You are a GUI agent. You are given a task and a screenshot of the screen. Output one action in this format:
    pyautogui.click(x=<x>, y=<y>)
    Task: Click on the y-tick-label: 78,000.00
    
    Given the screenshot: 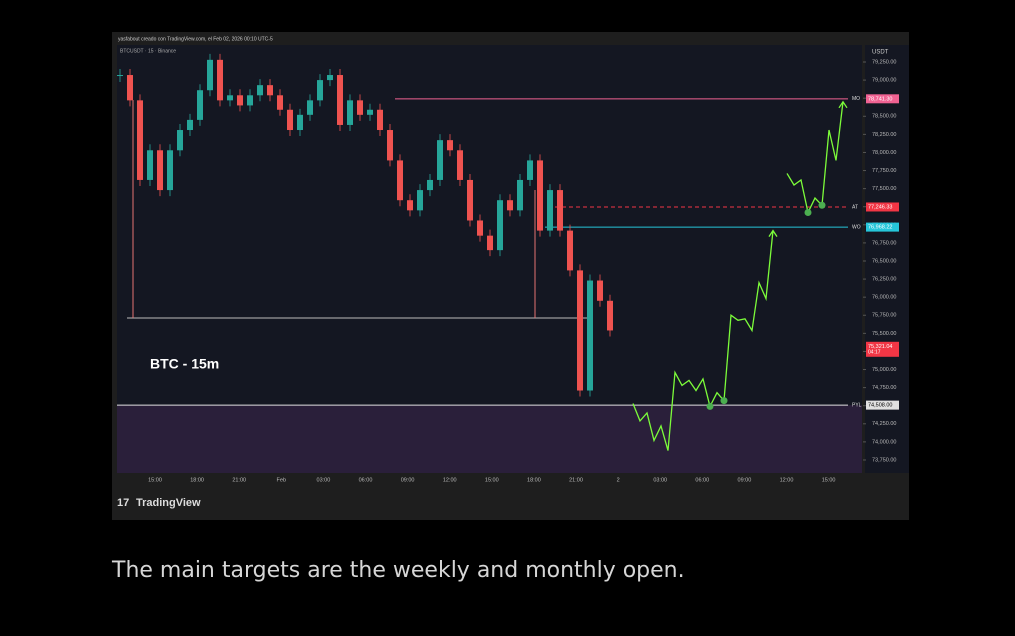 What is the action you would take?
    pyautogui.click(x=884, y=153)
    